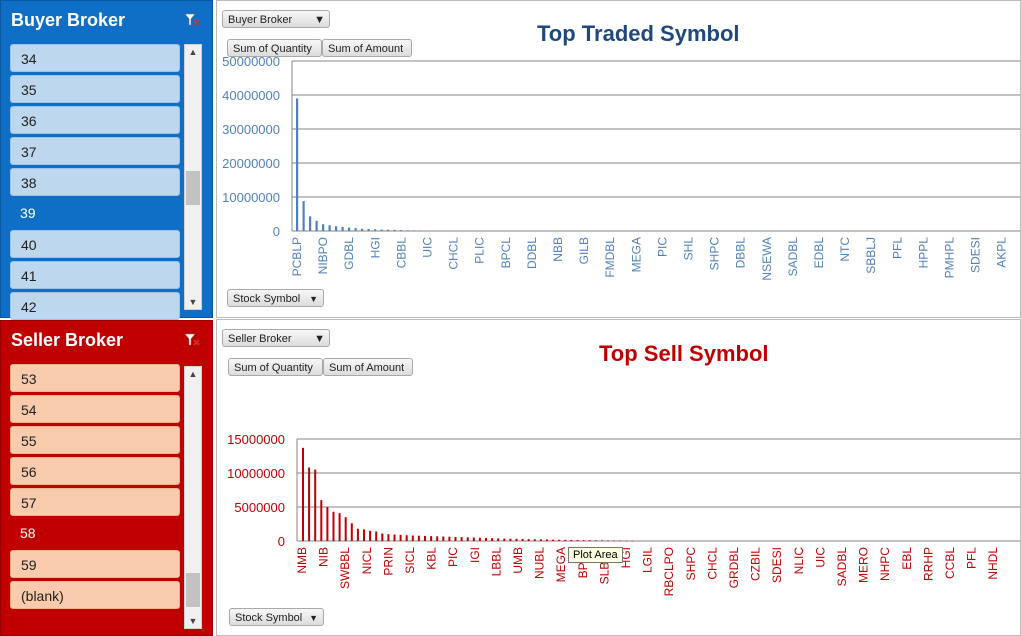 Image resolution: width=1021 pixels, height=636 pixels. I want to click on slicer-item: 34, so click(95, 58).